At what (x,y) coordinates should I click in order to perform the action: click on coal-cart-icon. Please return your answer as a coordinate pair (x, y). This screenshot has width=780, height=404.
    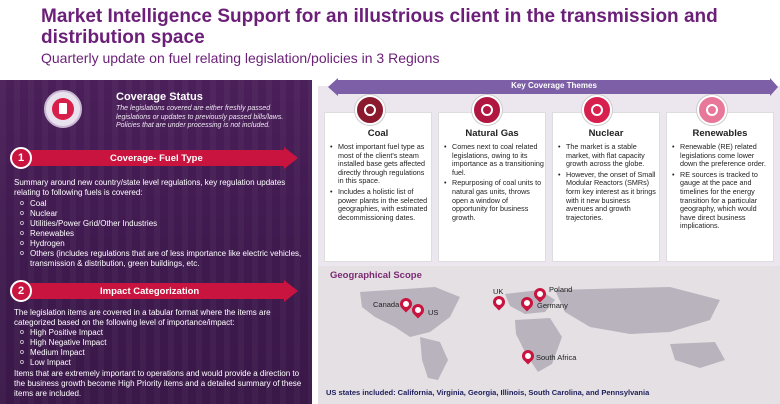
    Looking at the image, I should click on (370, 110).